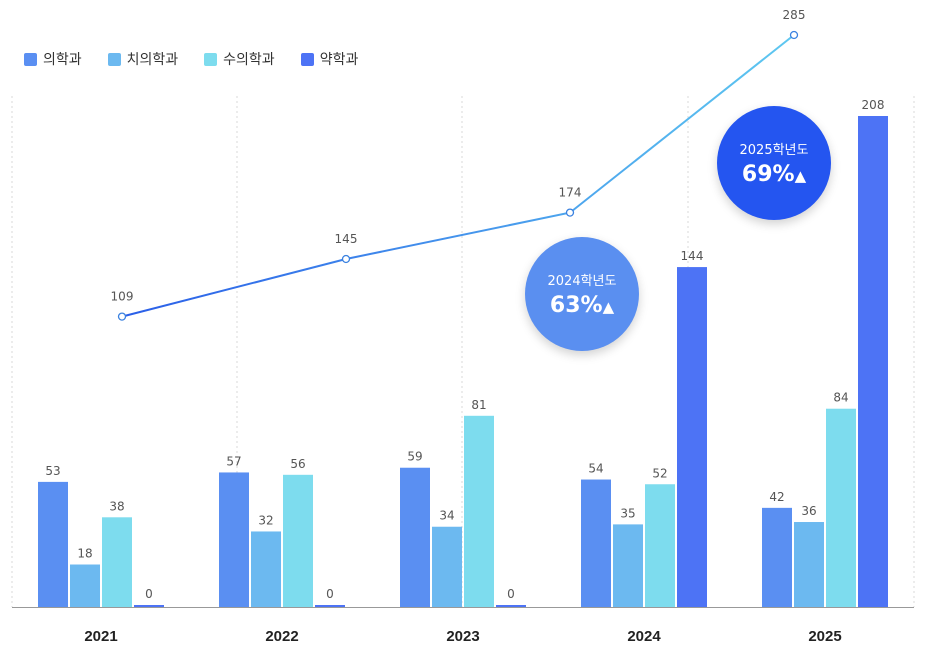 Image resolution: width=926 pixels, height=655 pixels. What do you see at coordinates (582, 281) in the screenshot?
I see `annotation-label-2024: 2024학년도` at bounding box center [582, 281].